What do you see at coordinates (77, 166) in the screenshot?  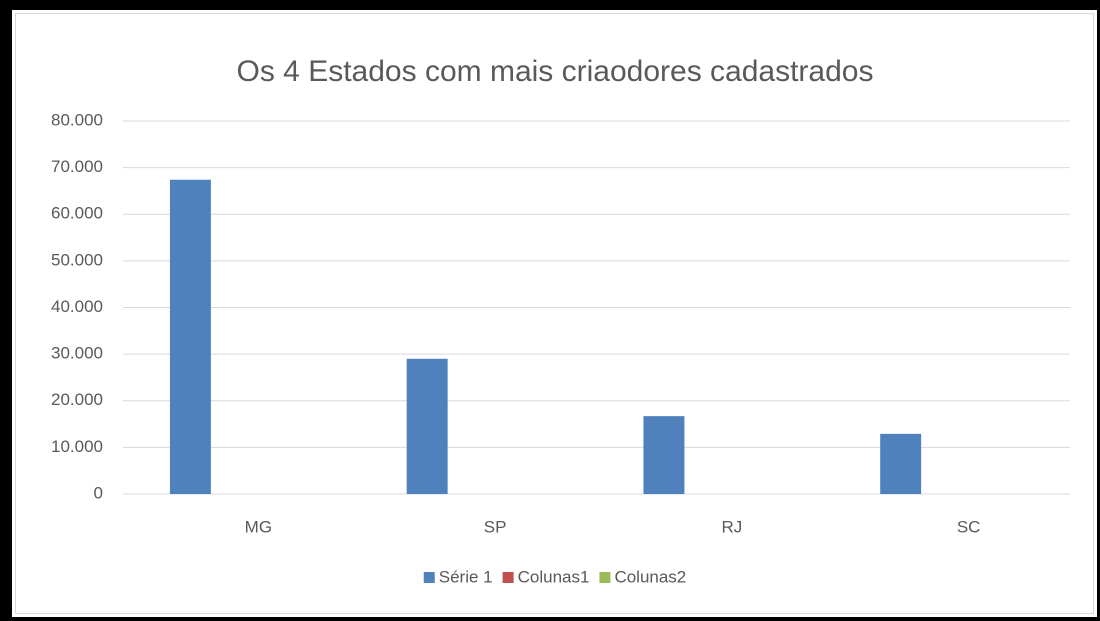 I see `y-tick-label: 70.000` at bounding box center [77, 166].